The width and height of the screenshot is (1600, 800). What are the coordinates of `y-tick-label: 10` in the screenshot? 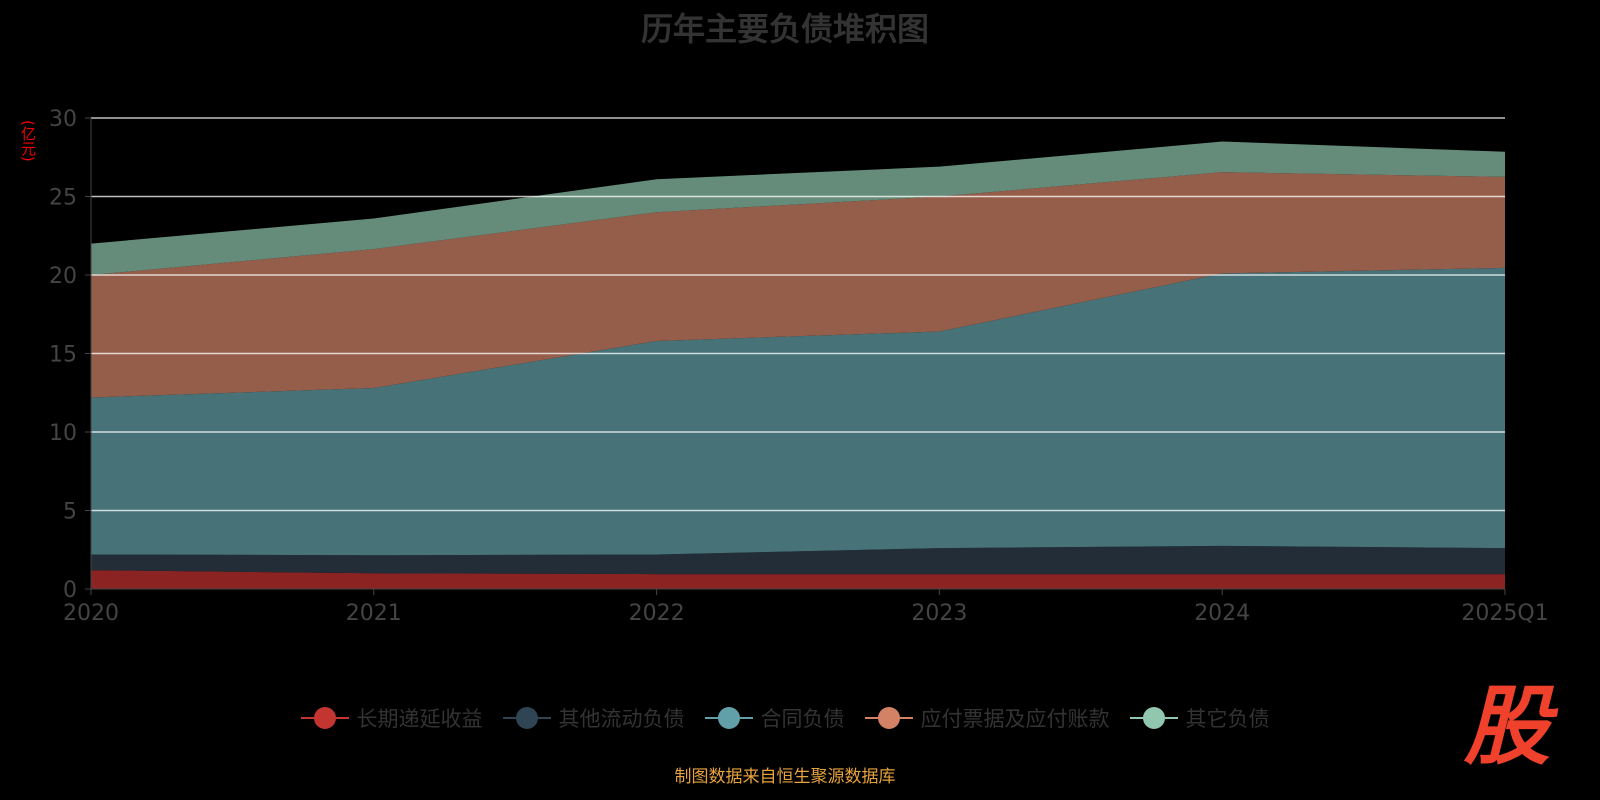 It's located at (63, 433).